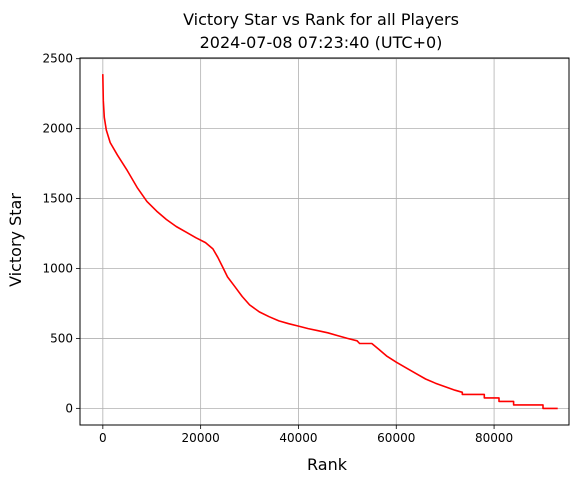 The image size is (585, 483). I want to click on y-tick-label: 1500, so click(57, 199).